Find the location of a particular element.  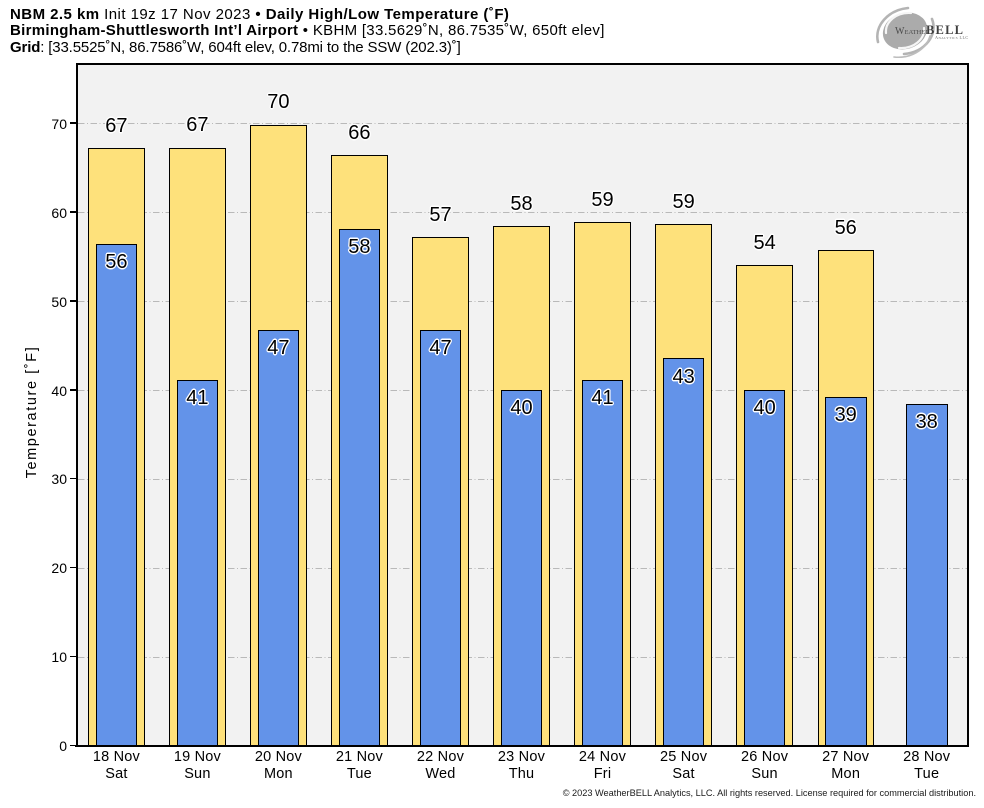

svg-text: BELL is located at coordinates (945, 30).